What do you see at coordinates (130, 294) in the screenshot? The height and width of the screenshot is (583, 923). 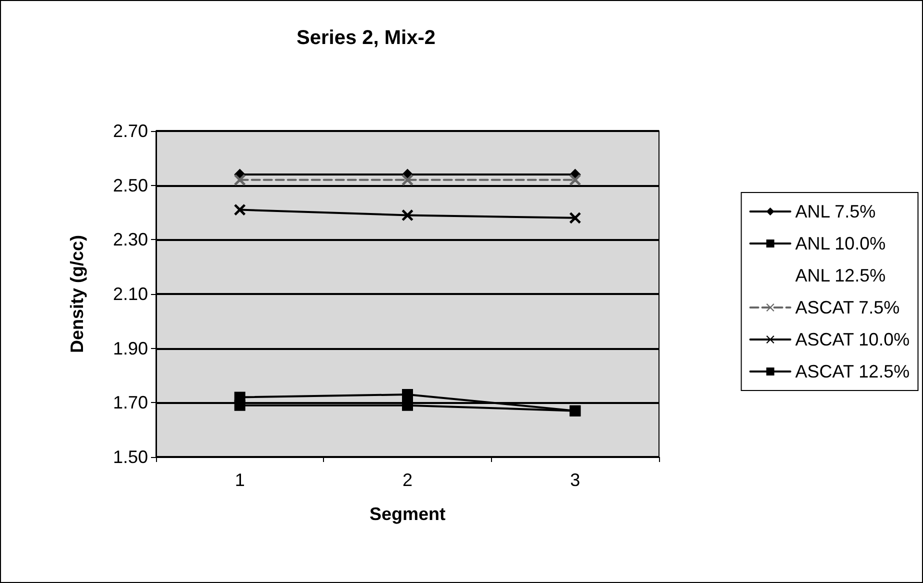 I see `y-tick-label: 2.10` at bounding box center [130, 294].